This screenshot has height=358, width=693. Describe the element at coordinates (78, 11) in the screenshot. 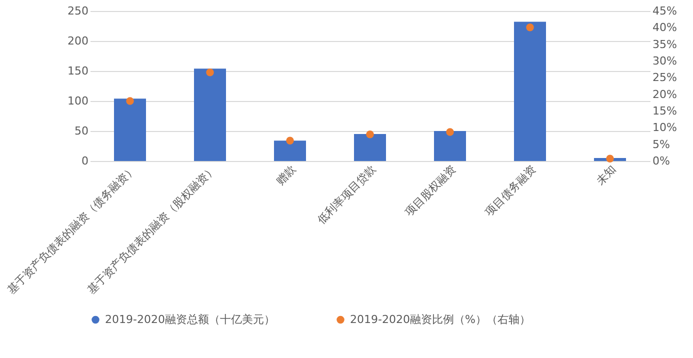

I see `y-tick-label: 250` at that location.